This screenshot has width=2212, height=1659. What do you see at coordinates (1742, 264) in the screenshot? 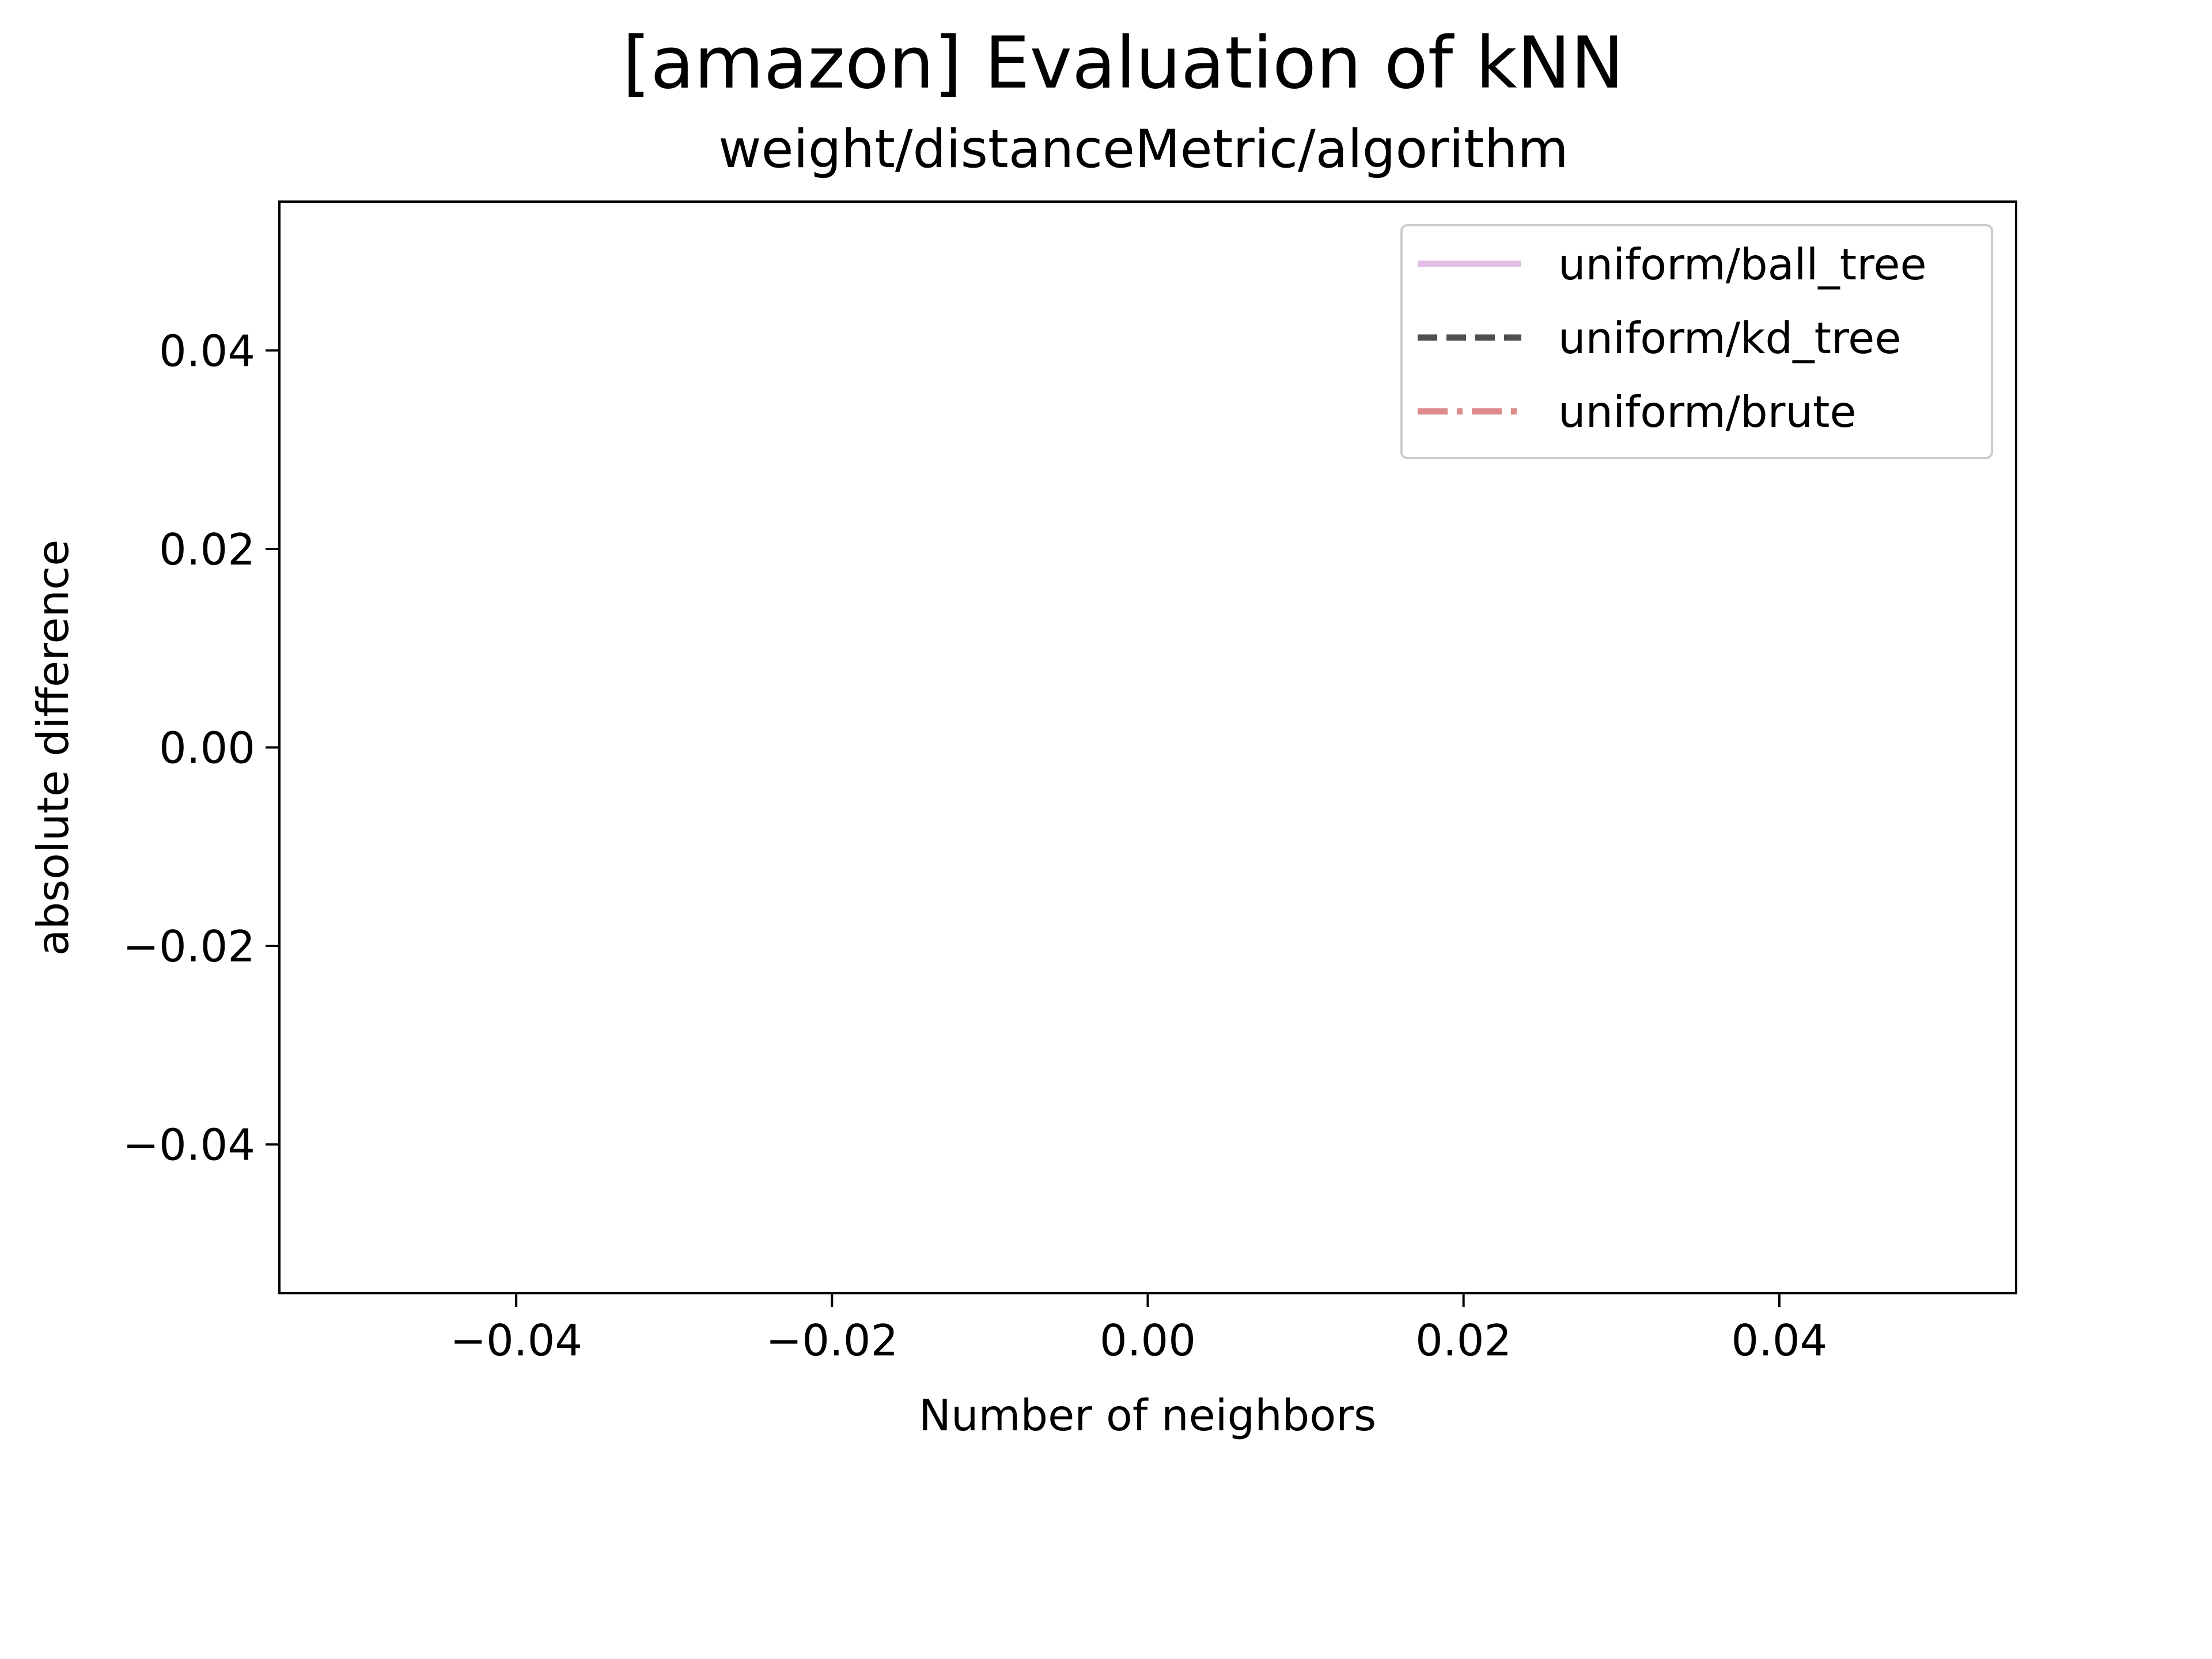
I see `legend-label: uniform/ball_tree` at bounding box center [1742, 264].